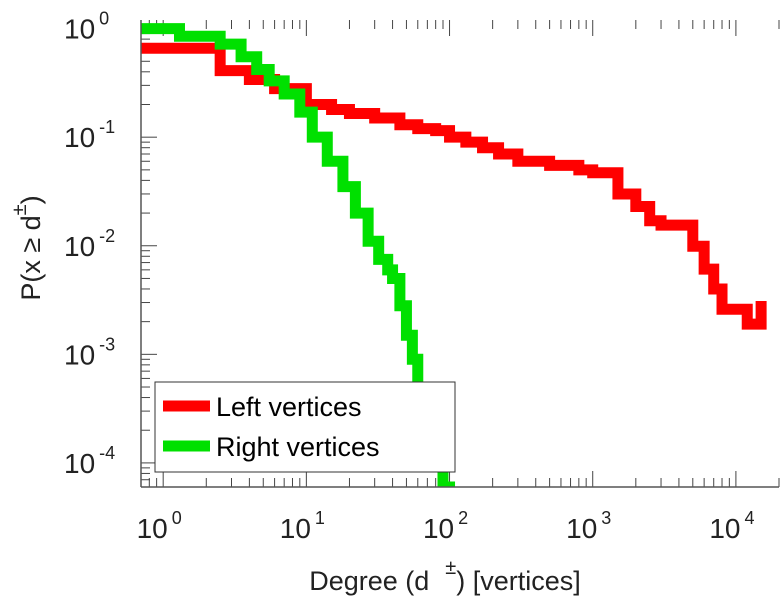 Image resolution: width=782 pixels, height=600 pixels. Describe the element at coordinates (289, 407) in the screenshot. I see `legend-label-left: Left vertices` at that location.